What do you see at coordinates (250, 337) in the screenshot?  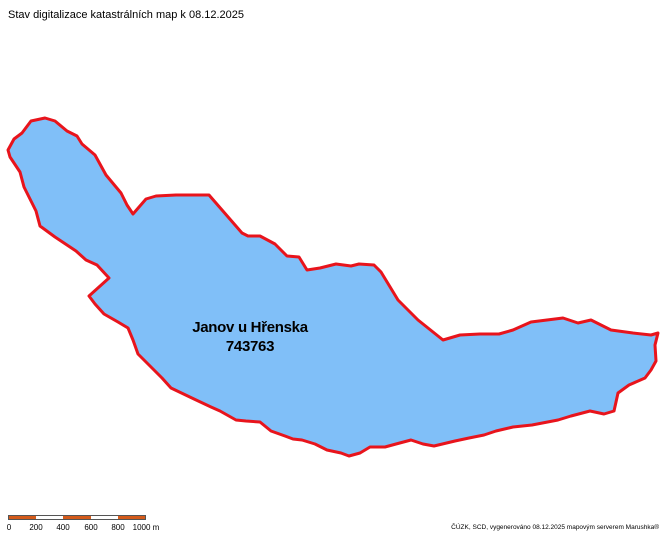 I see `parcel-label: Janov u Hřenska 743763` at bounding box center [250, 337].